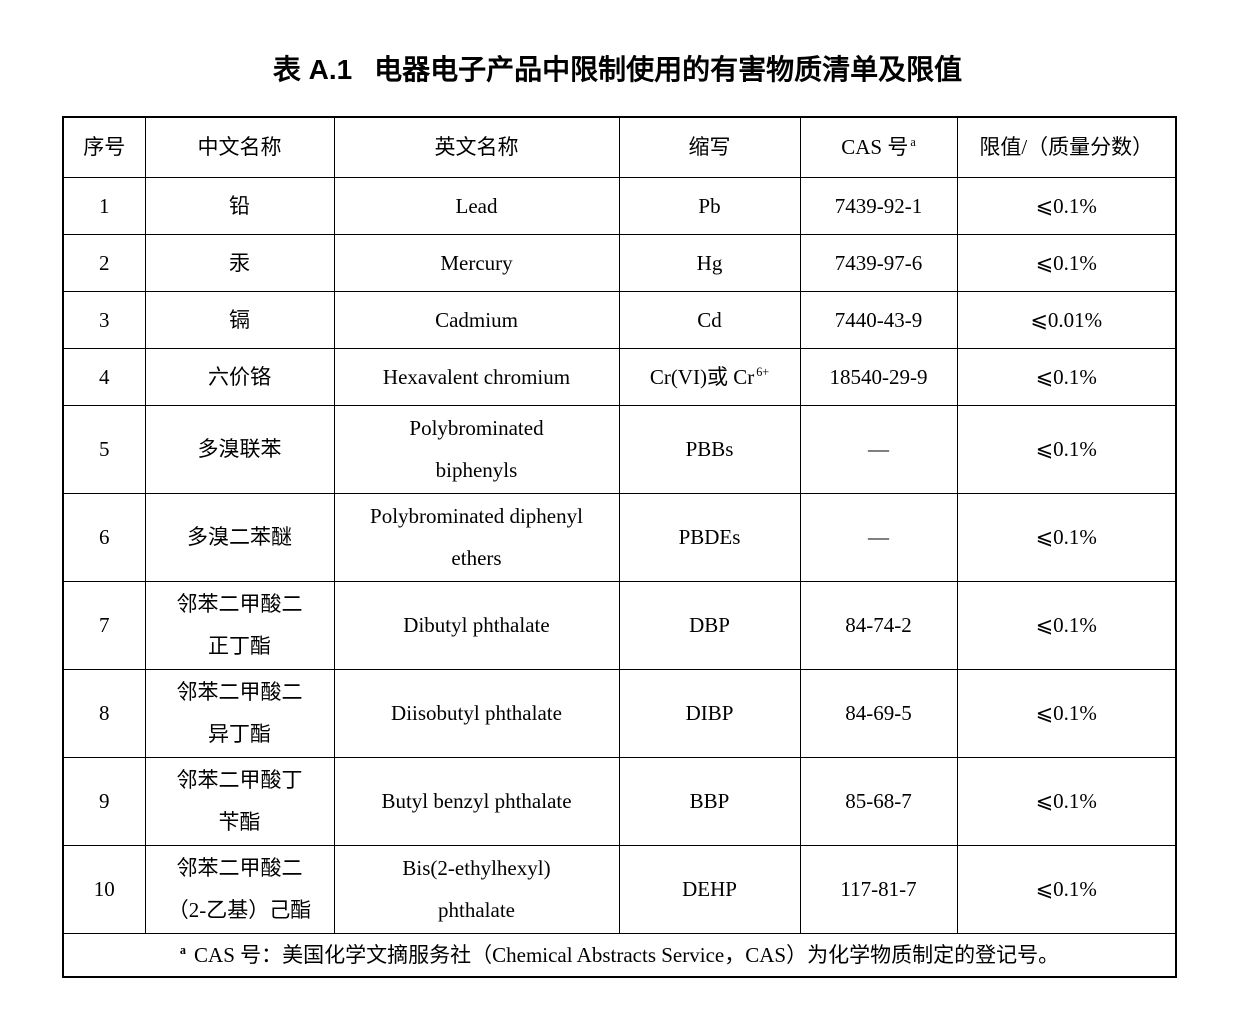  What do you see at coordinates (476, 801) in the screenshot?
I see `cell-english-name: Butyl benzyl phthalate` at bounding box center [476, 801].